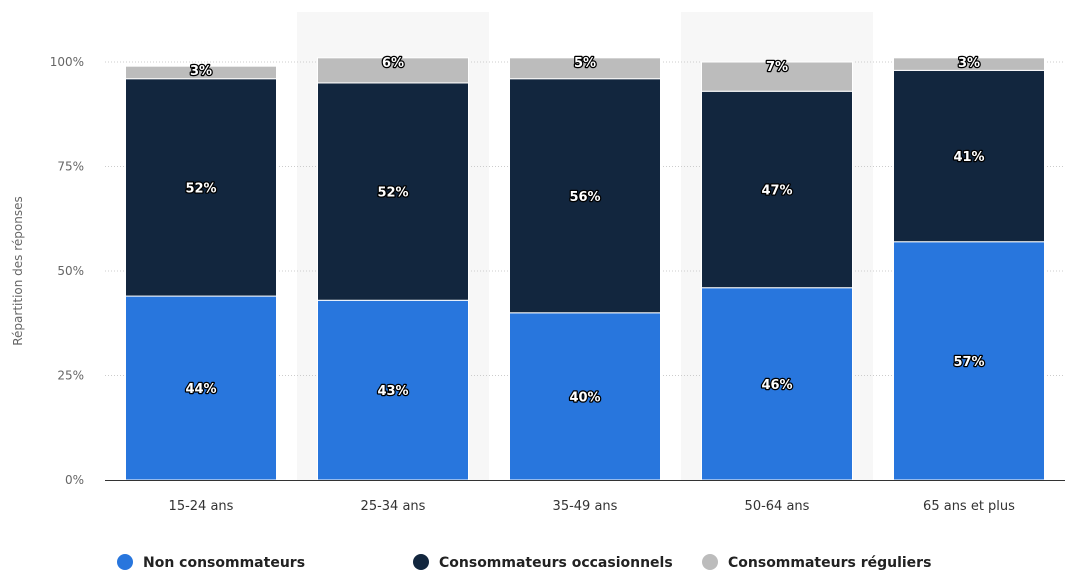 Image resolution: width=1071 pixels, height=580 pixels. I want to click on y-tick-label: 25%, so click(70, 376).